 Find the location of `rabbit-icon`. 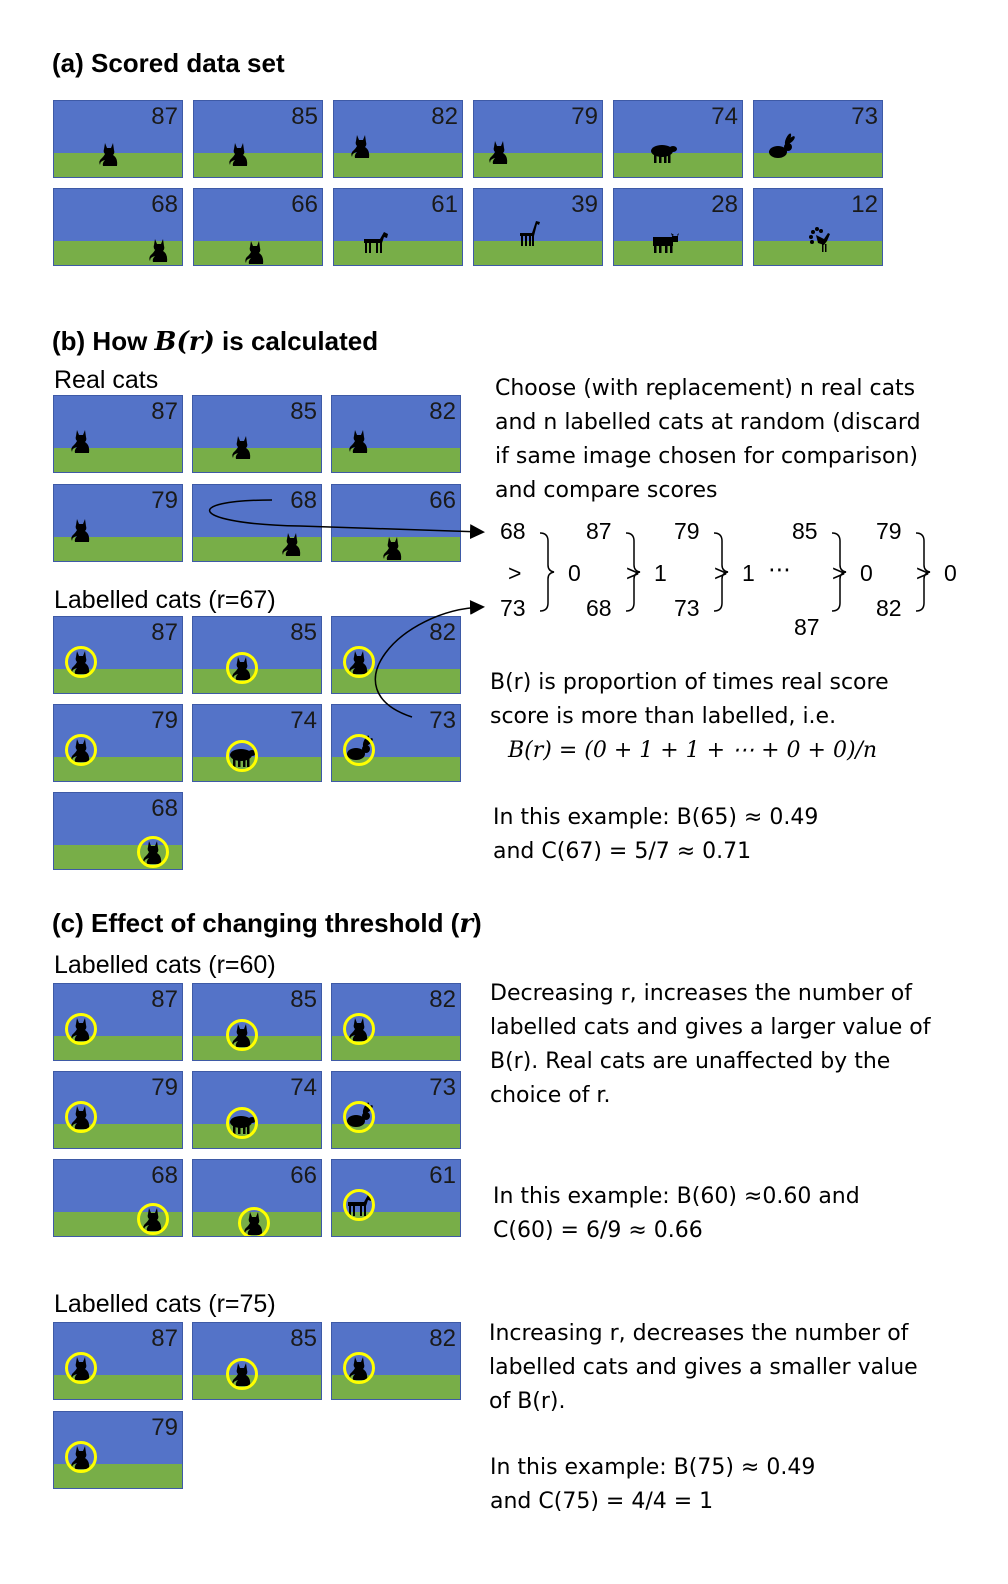

rabbit-icon is located at coordinates (781, 148).